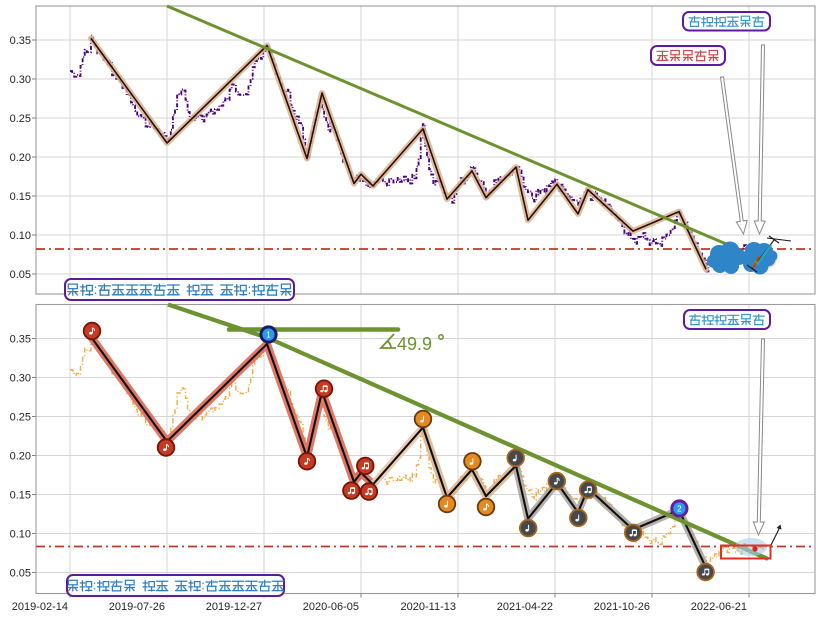  I want to click on svg-text: 2019-12-27, so click(234, 607).